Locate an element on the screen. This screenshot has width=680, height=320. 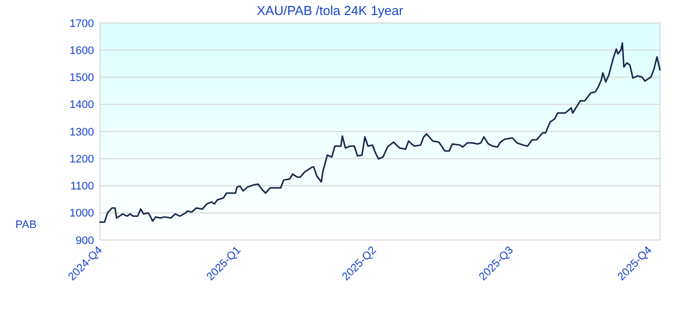
y-tick-label: 1100 is located at coordinates (82, 186).